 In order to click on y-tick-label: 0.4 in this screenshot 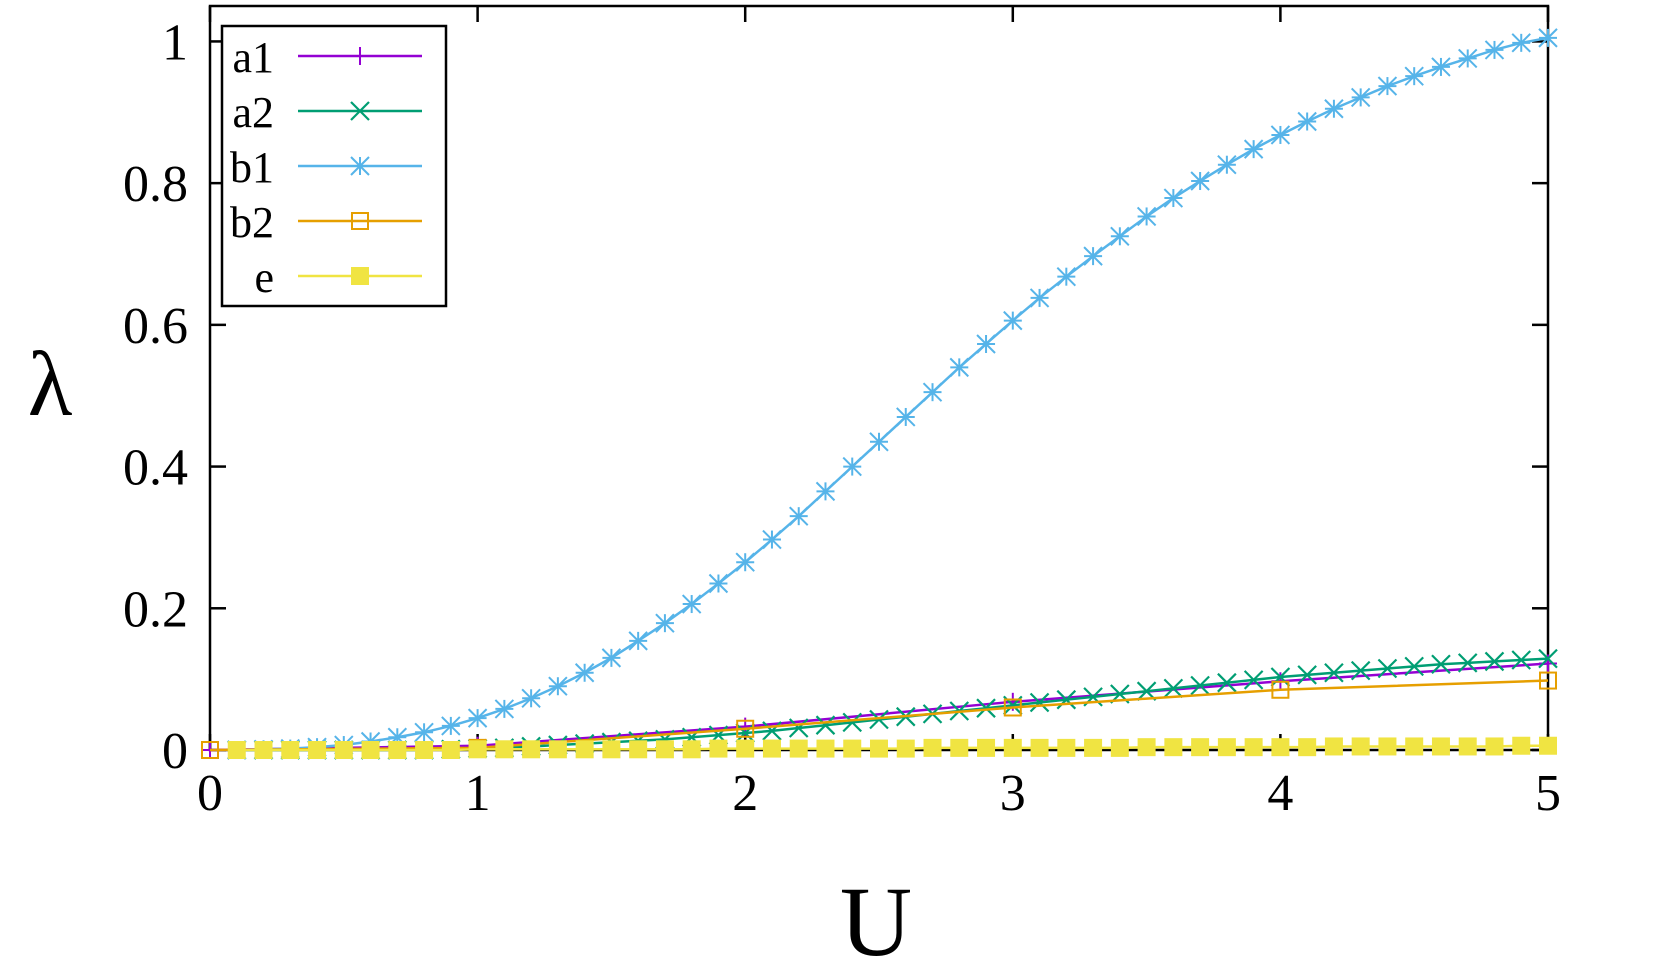, I will do `click(155, 468)`.